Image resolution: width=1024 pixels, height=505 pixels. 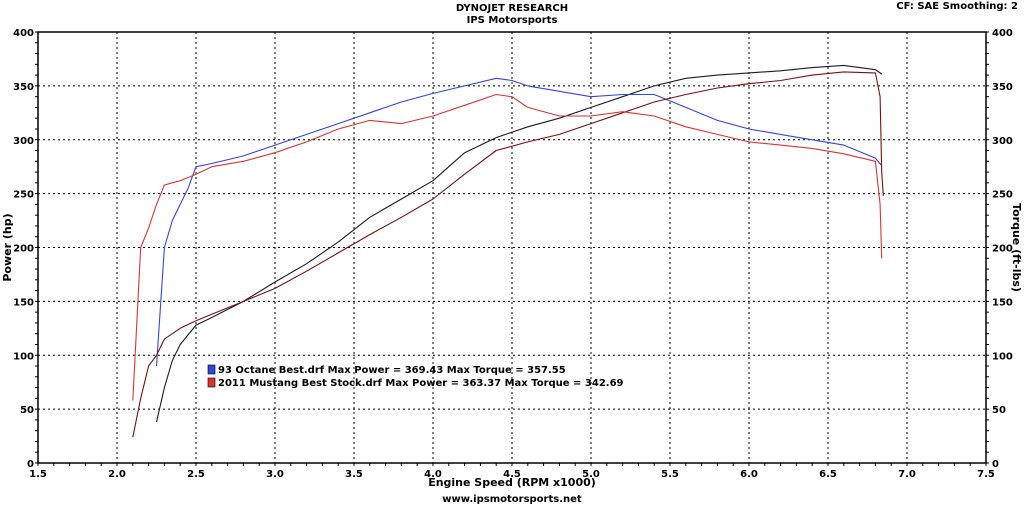 I want to click on footer-url: www.ipsmotorsports.net, so click(x=512, y=499).